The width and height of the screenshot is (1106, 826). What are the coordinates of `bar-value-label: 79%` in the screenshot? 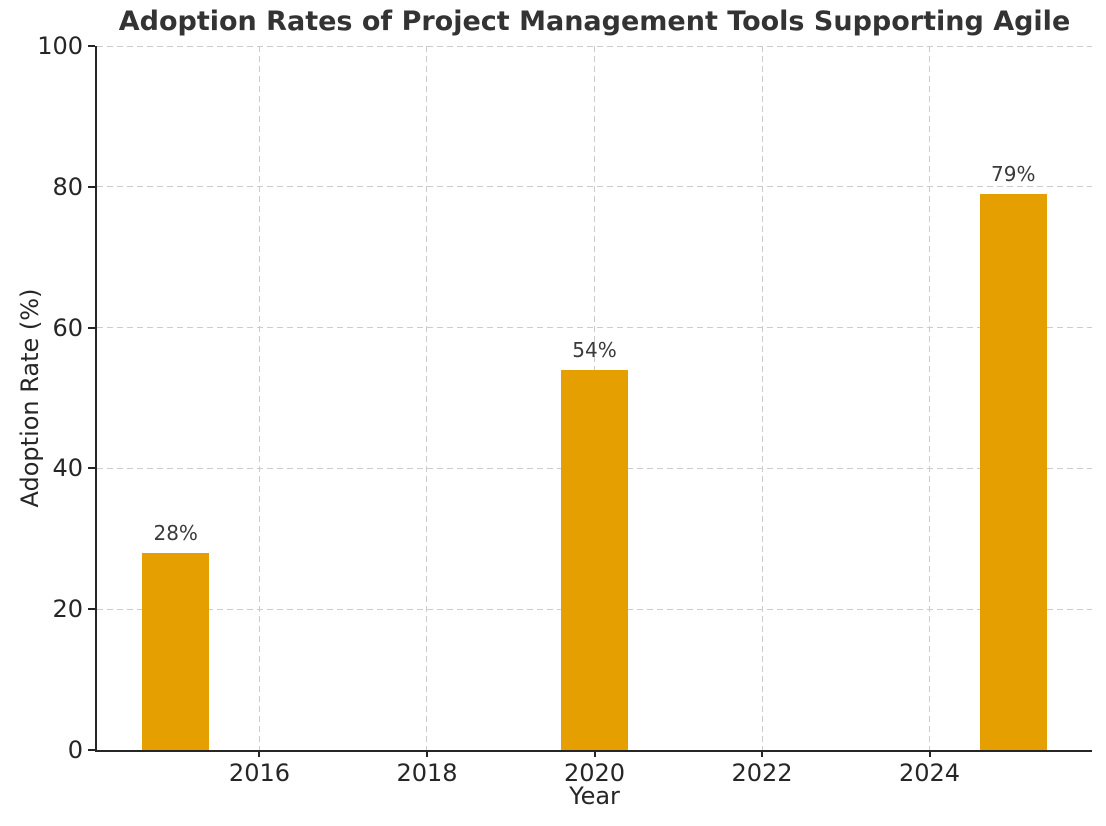 It's located at (1013, 173).